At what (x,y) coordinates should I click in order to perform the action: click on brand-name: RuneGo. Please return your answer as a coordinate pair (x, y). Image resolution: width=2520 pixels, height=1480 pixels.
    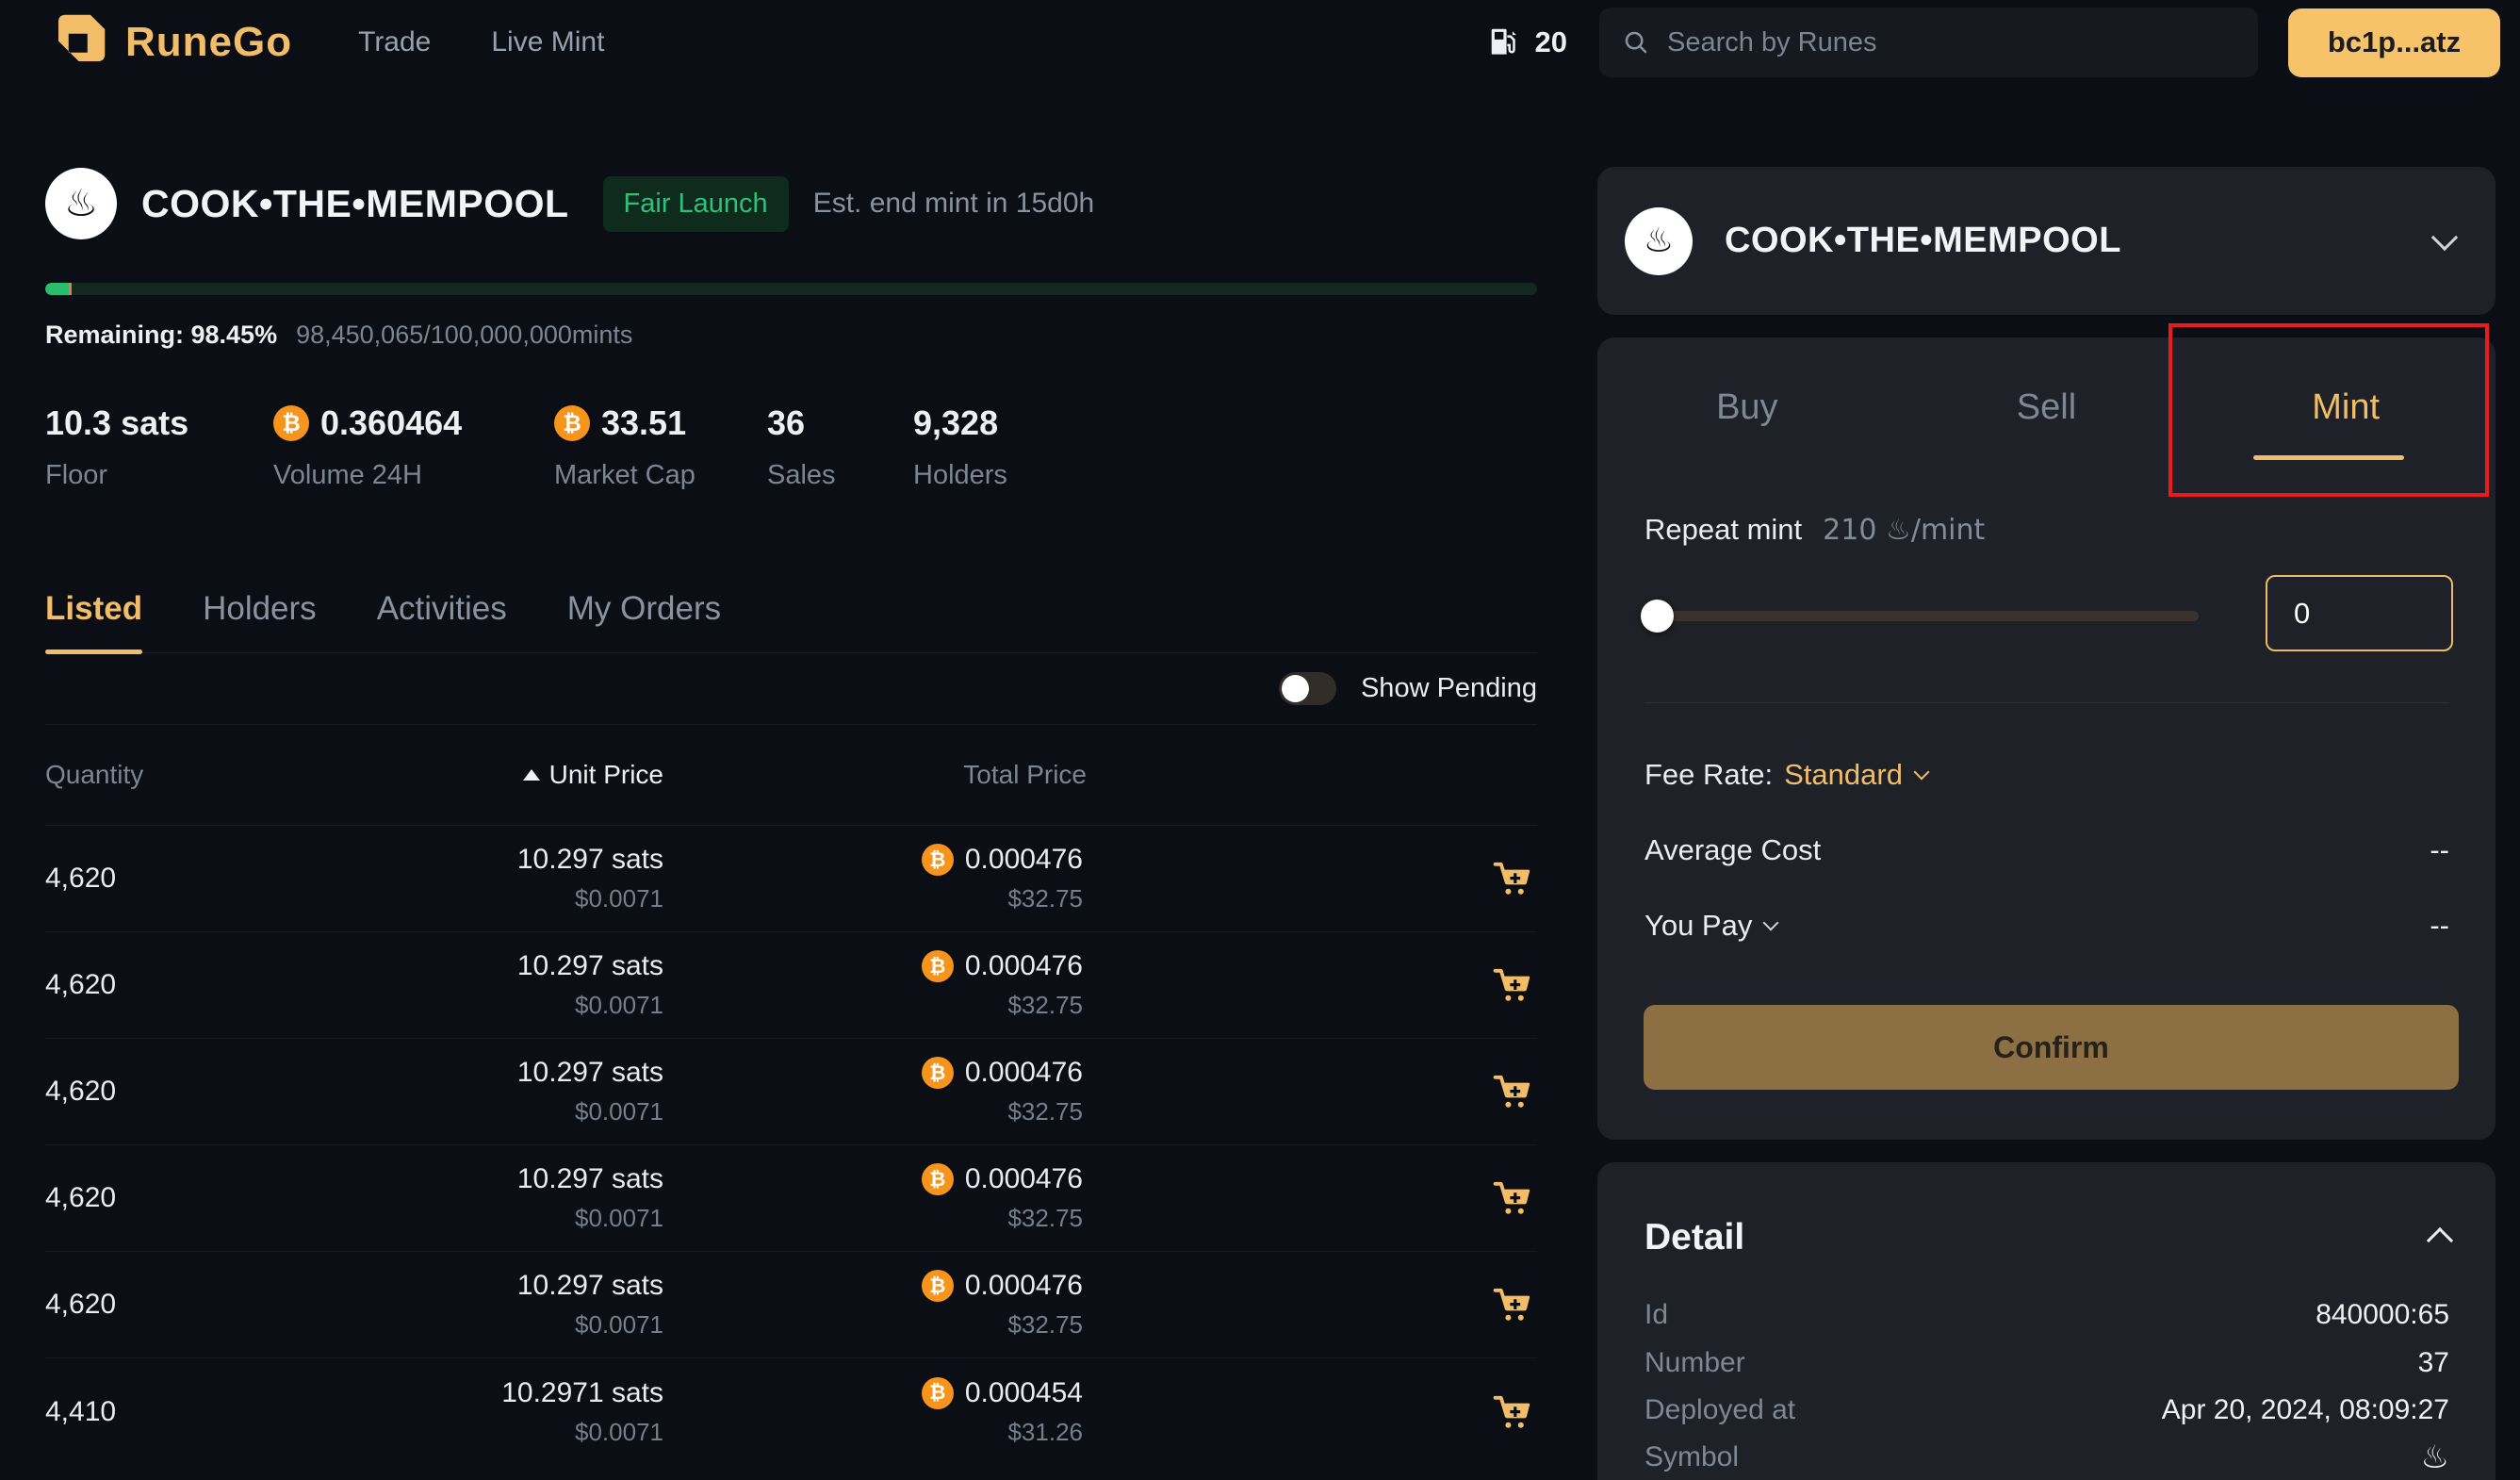
    Looking at the image, I should click on (209, 42).